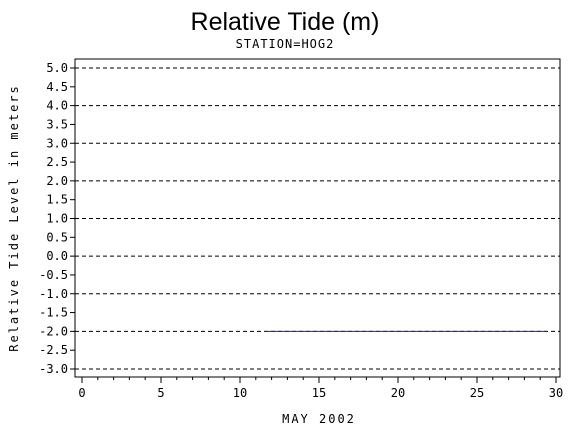 This screenshot has width=570, height=430. Describe the element at coordinates (57, 256) in the screenshot. I see `y-tick-label: 0.0` at that location.